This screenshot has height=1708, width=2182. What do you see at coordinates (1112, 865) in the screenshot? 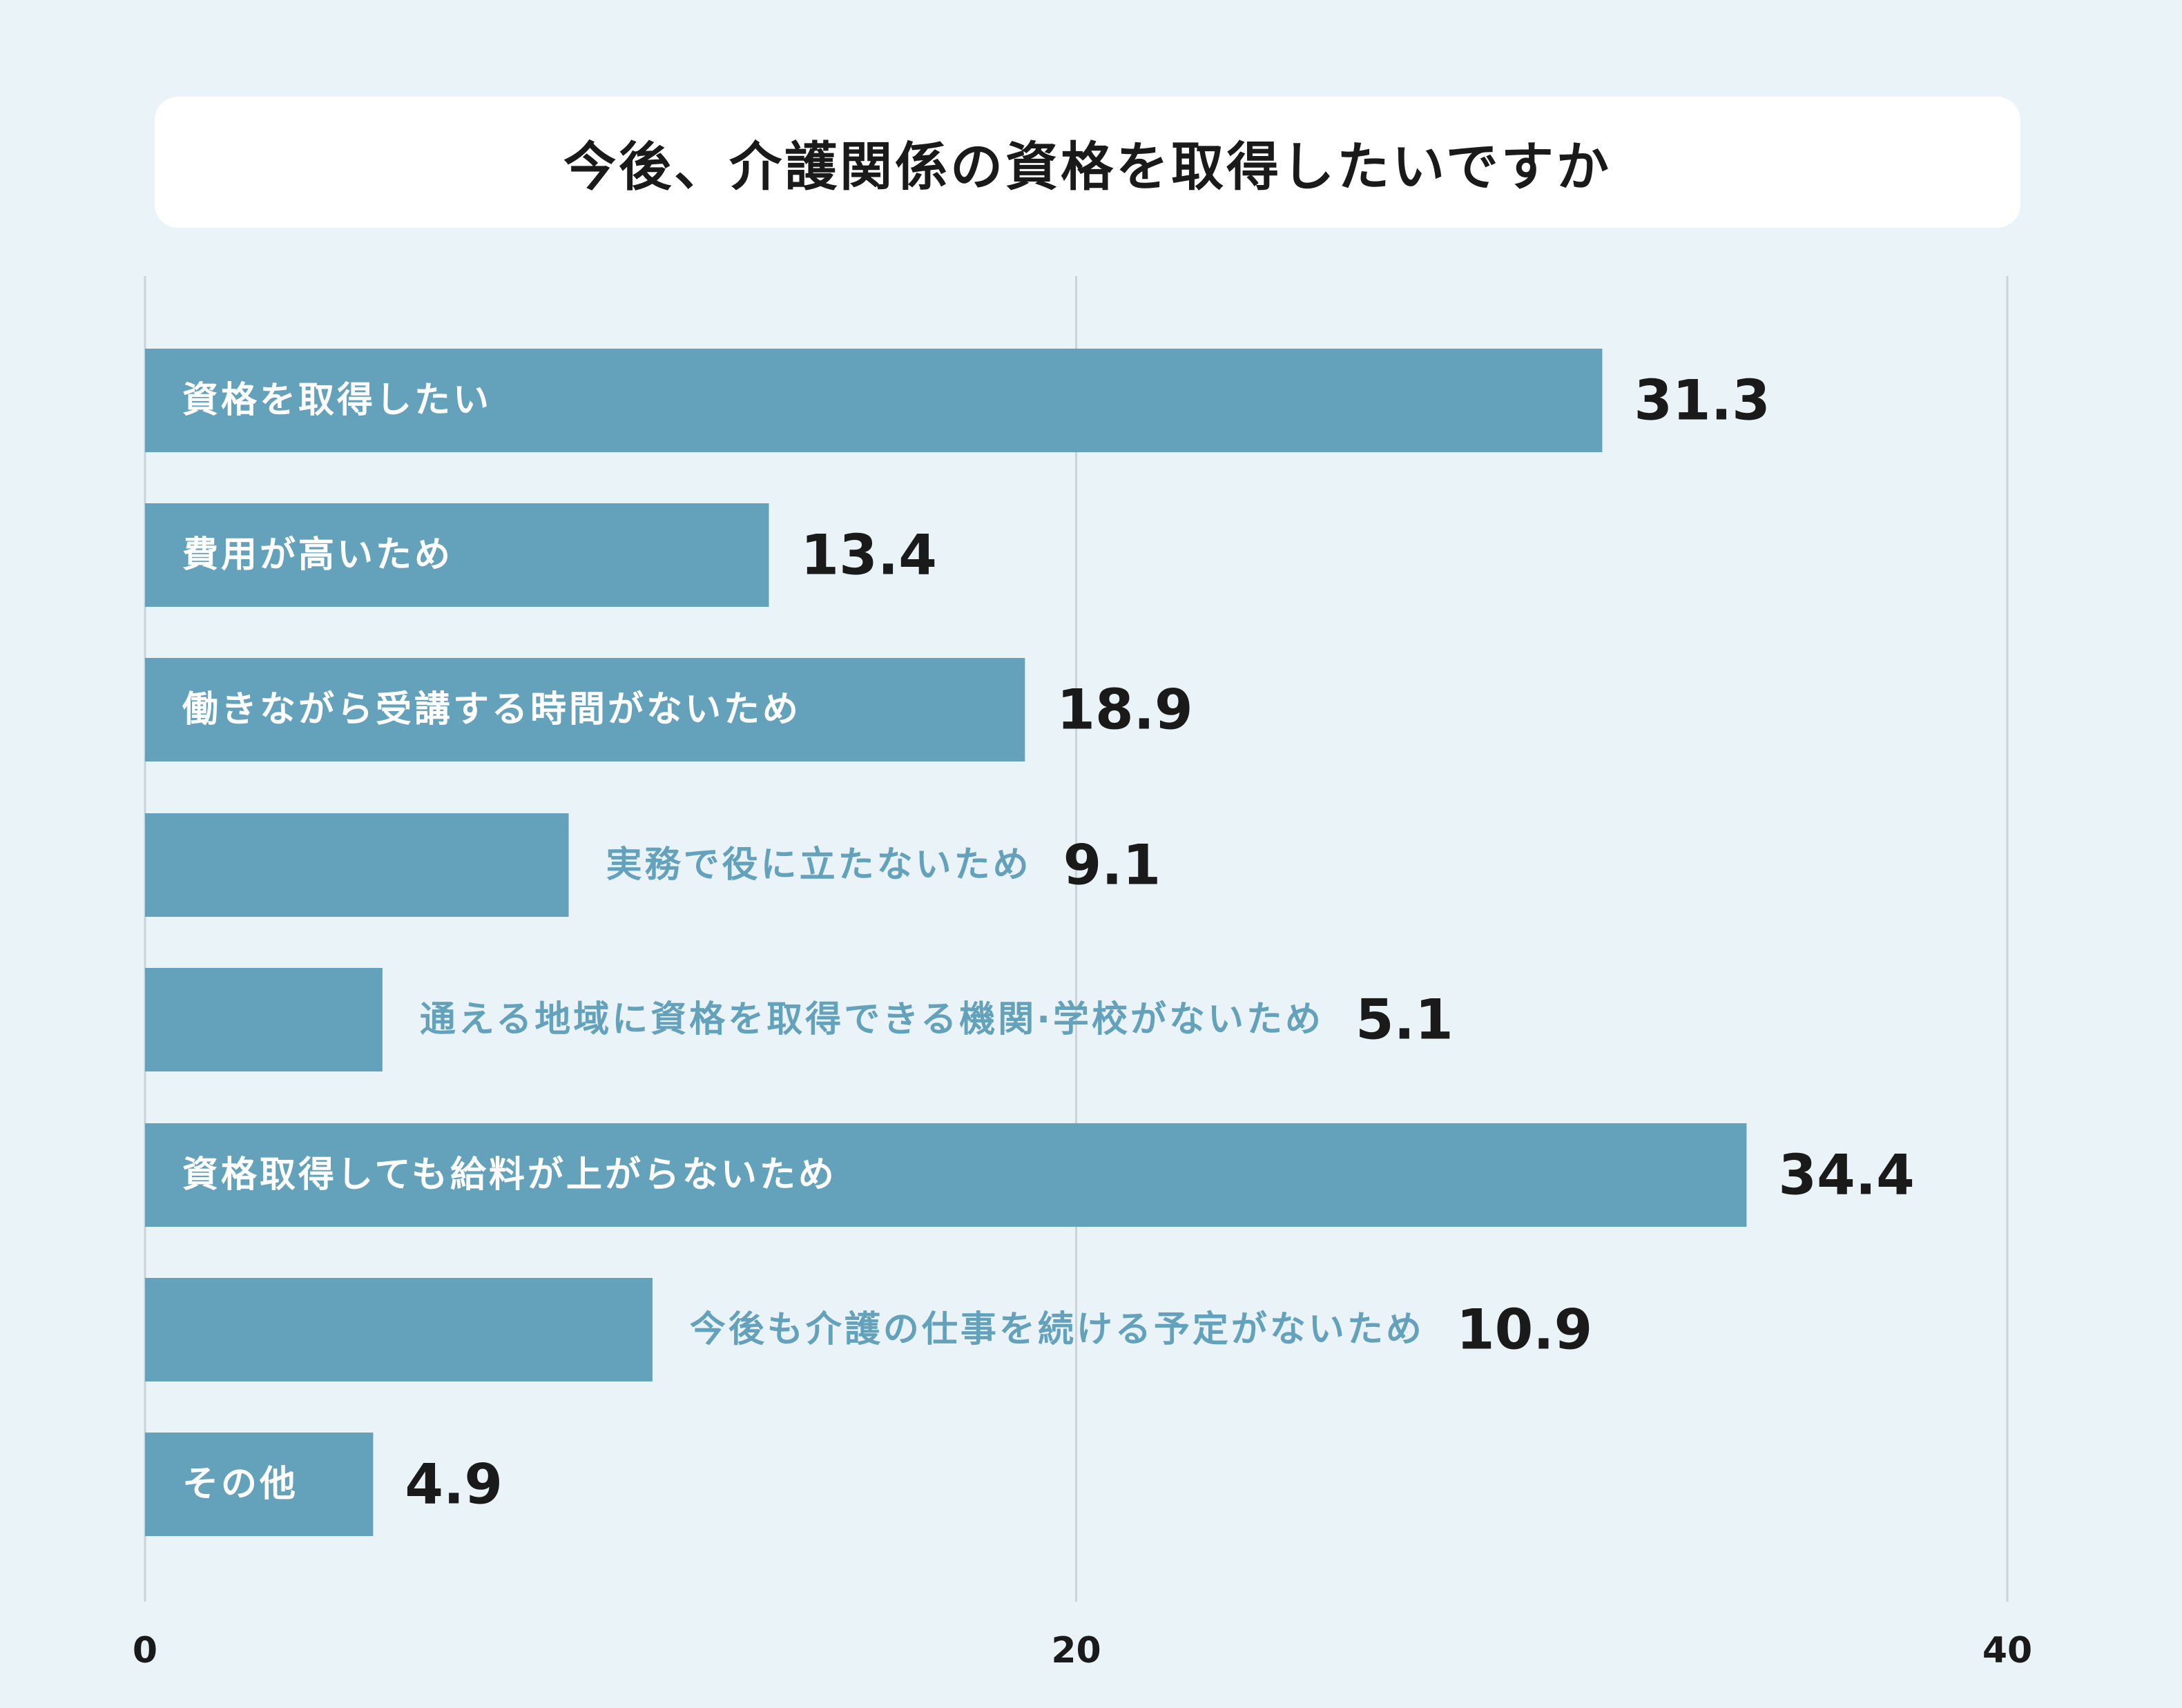
I see `value-label: 9.1` at bounding box center [1112, 865].